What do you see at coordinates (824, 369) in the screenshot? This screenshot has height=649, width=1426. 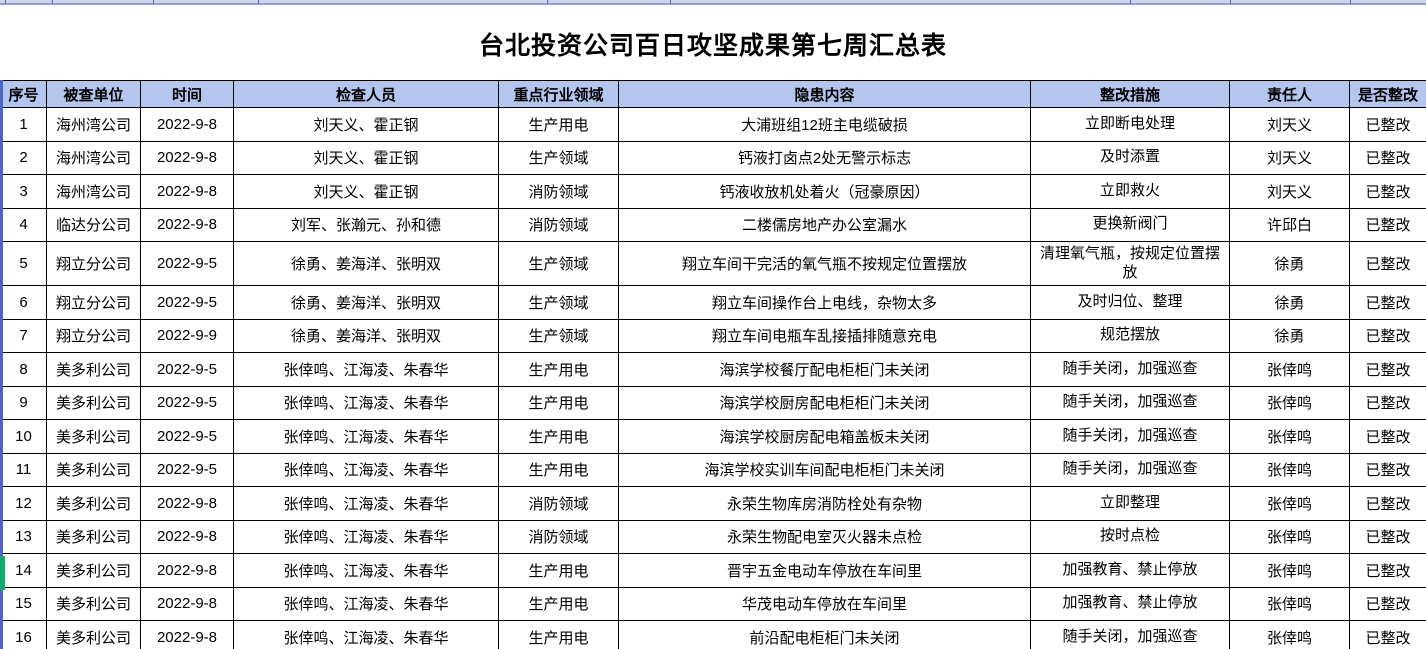 I see `cell-issue: 海滨学校餐厅配电柜柜门未关闭` at bounding box center [824, 369].